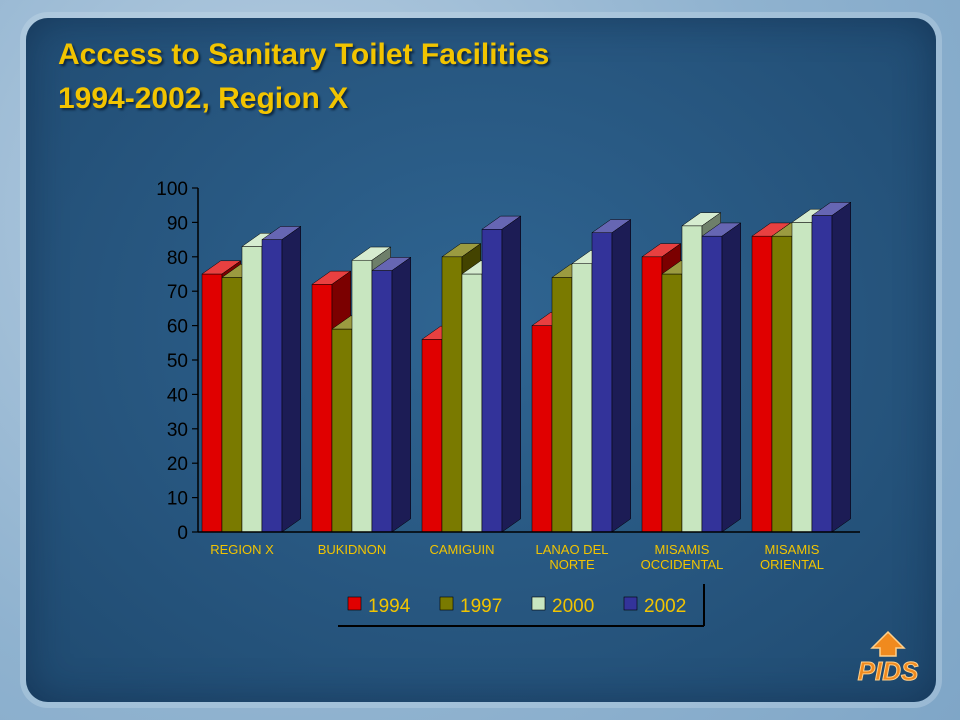  I want to click on legend: 1994 1997 2000 2002, so click(521, 605).